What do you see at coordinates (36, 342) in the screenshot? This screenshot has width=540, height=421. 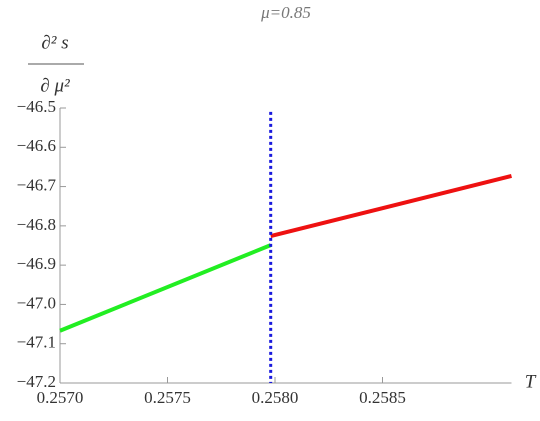 I see `y-tick-label: −47.1` at bounding box center [36, 342].